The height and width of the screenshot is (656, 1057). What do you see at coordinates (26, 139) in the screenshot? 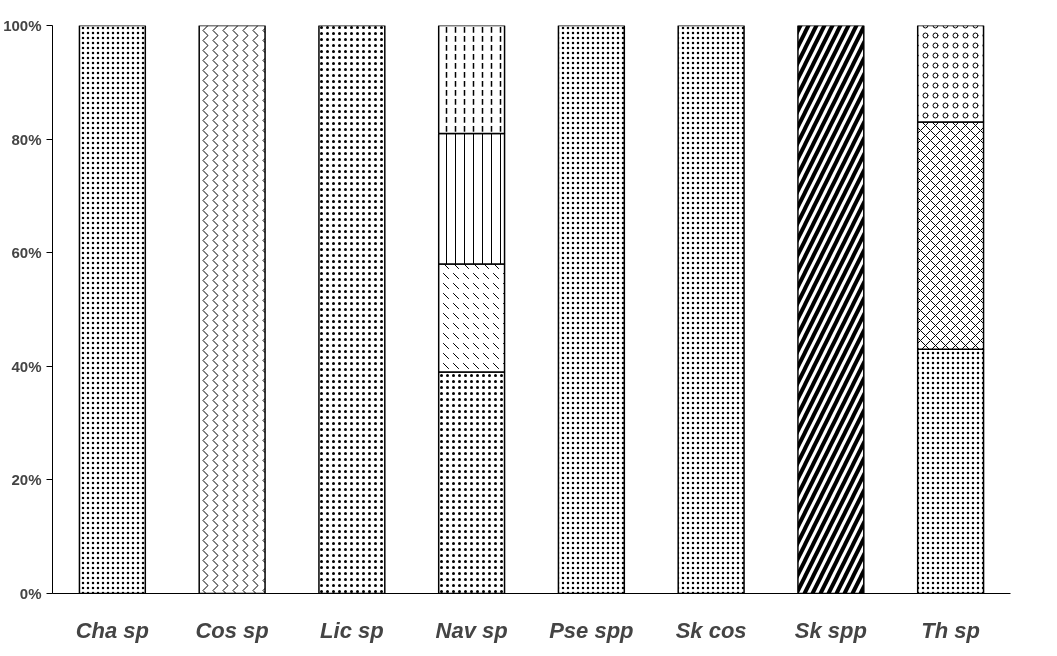
I see `y-tick-label: 80%` at bounding box center [26, 139].